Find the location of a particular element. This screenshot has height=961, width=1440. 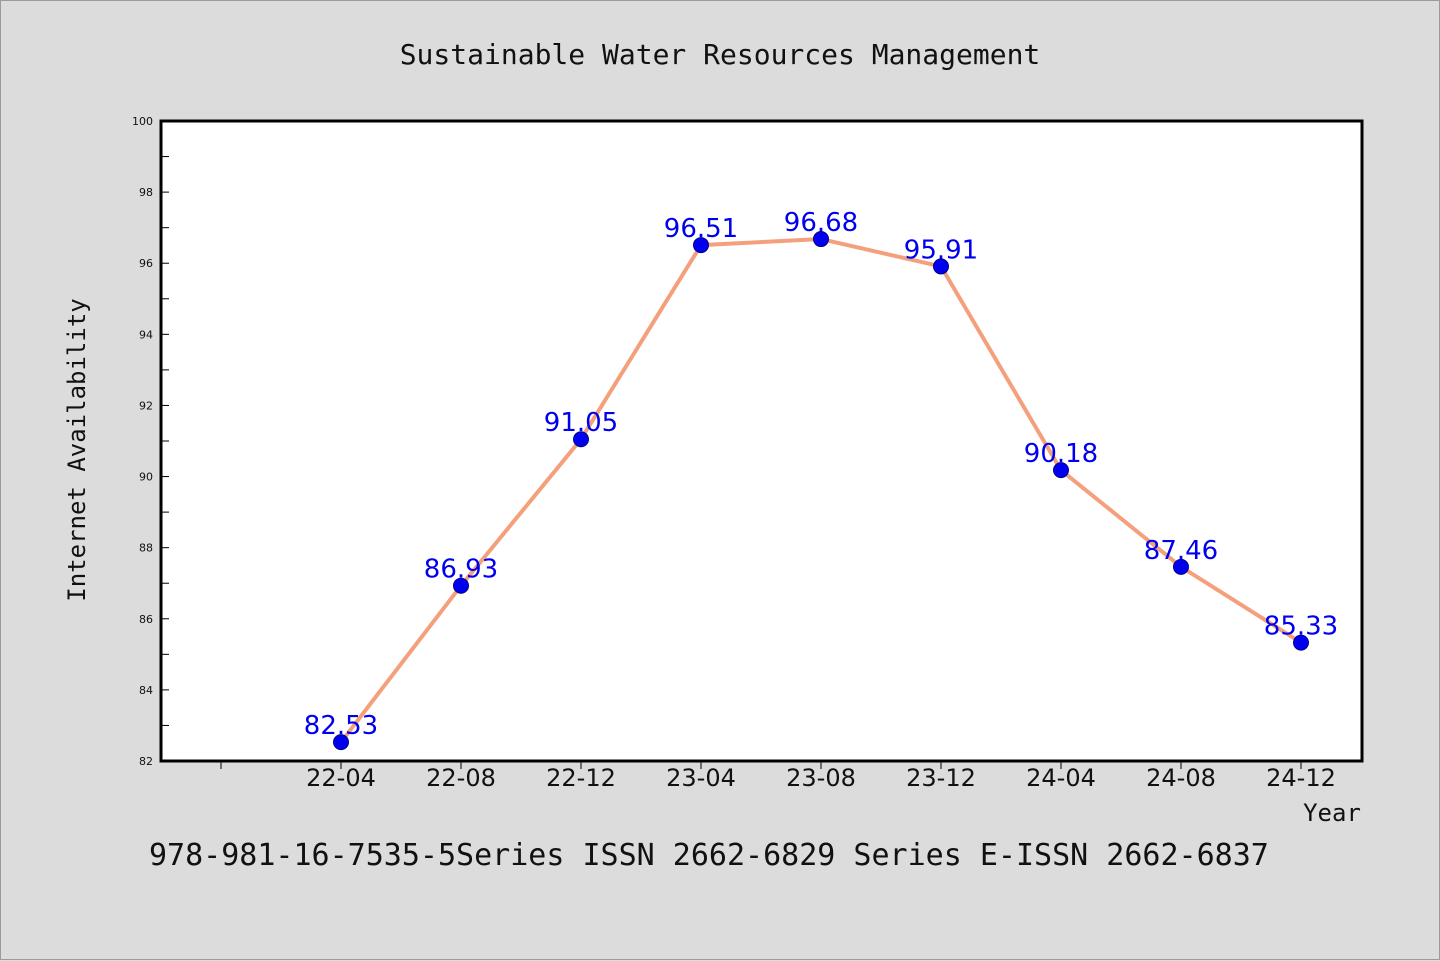

y-tick-label: 96 is located at coordinates (146, 263).